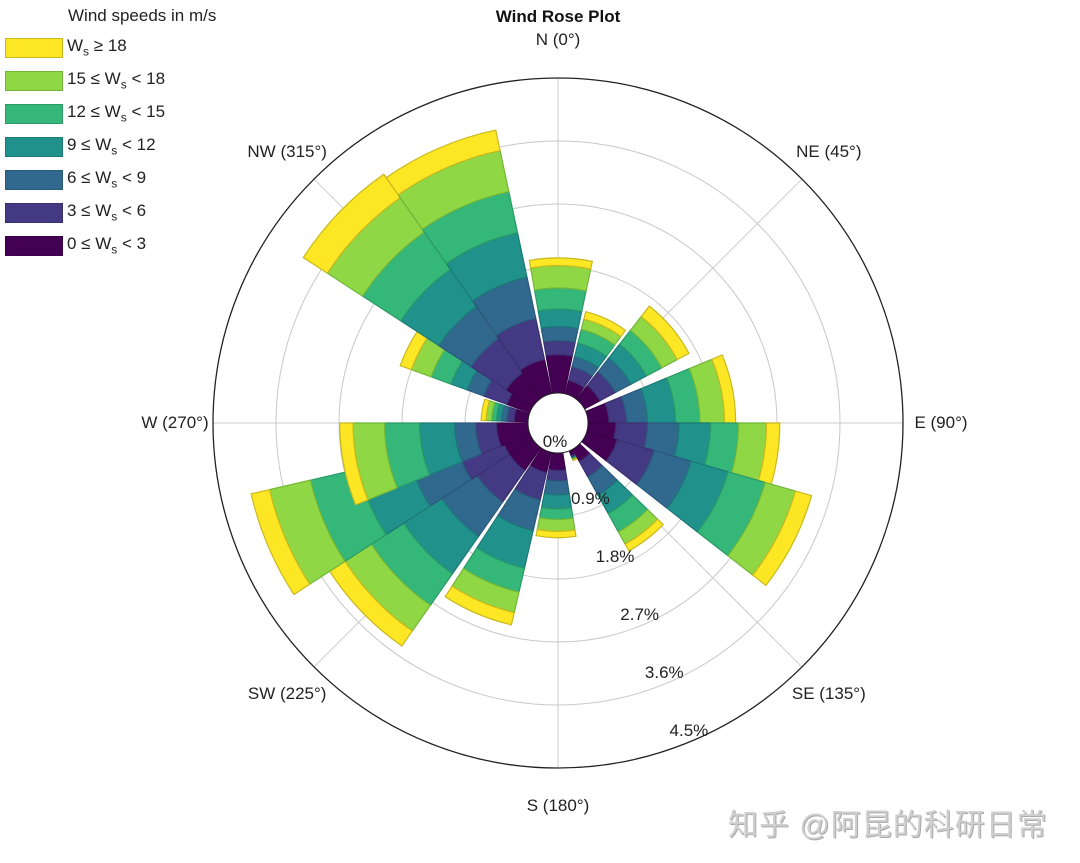 This screenshot has height=863, width=1080. What do you see at coordinates (287, 152) in the screenshot?
I see `direction-label: NW (315°)` at bounding box center [287, 152].